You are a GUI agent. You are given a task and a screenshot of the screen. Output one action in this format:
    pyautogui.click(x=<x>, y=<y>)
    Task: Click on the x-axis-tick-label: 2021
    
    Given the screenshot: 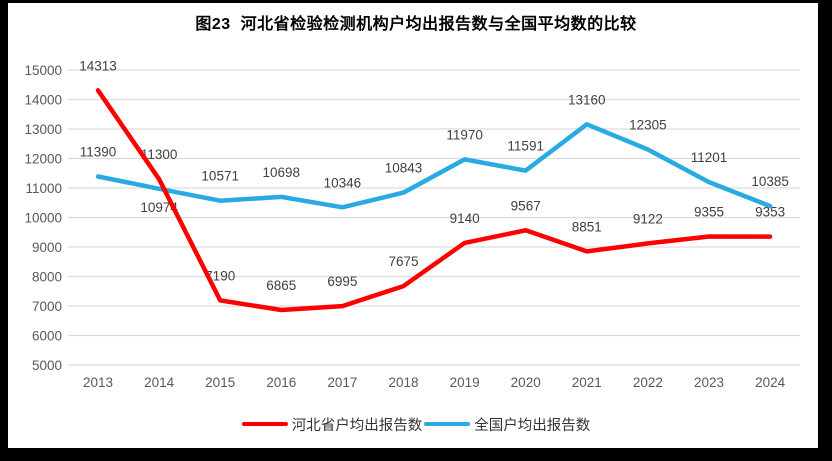 What is the action you would take?
    pyautogui.click(x=587, y=382)
    